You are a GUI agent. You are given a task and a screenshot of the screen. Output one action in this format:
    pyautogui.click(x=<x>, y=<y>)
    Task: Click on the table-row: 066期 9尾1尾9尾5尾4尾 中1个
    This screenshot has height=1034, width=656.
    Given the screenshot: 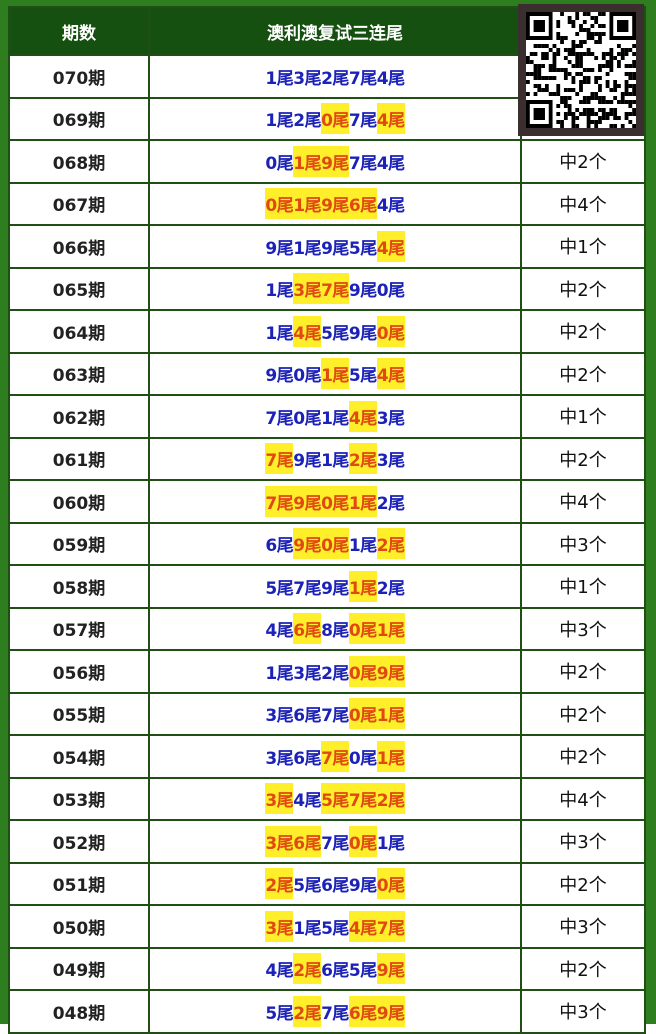 What is the action you would take?
    pyautogui.click(x=327, y=246)
    